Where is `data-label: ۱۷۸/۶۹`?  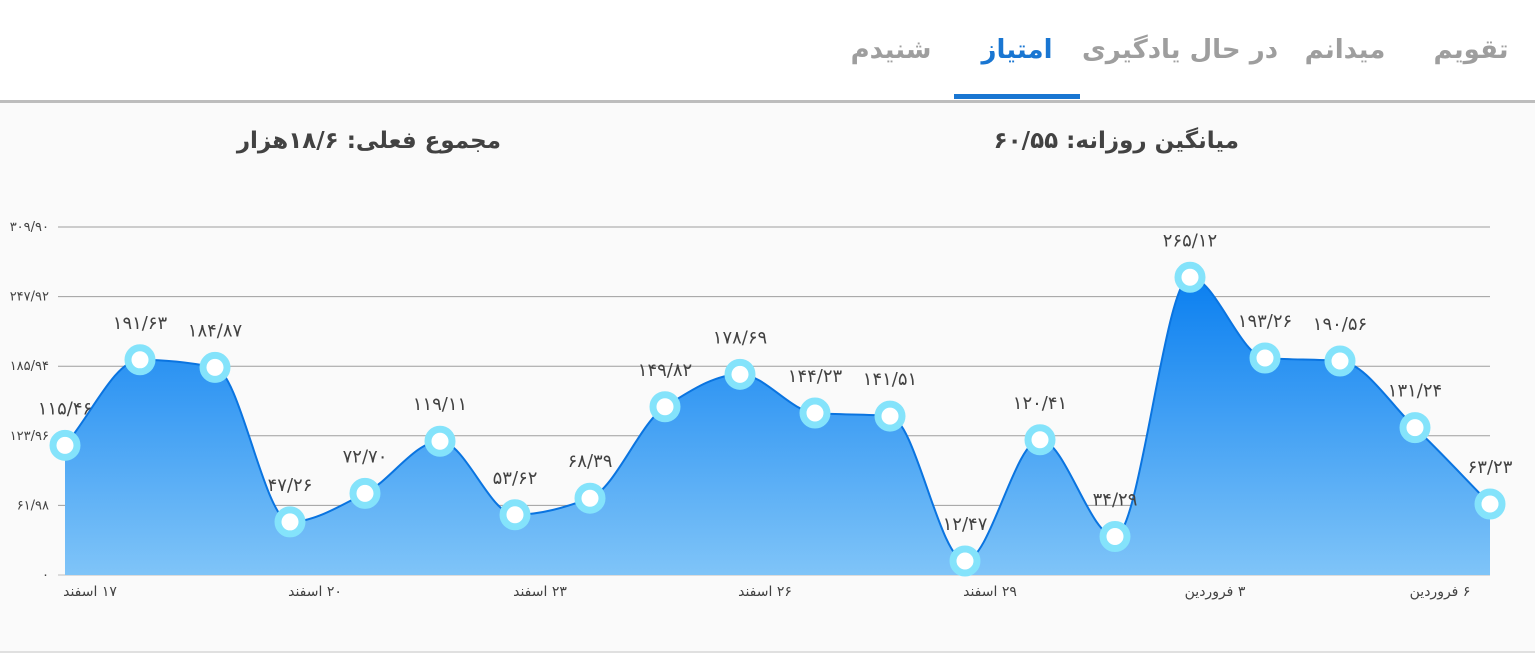 data-label: ۱۷۸/۶۹ is located at coordinates (740, 337).